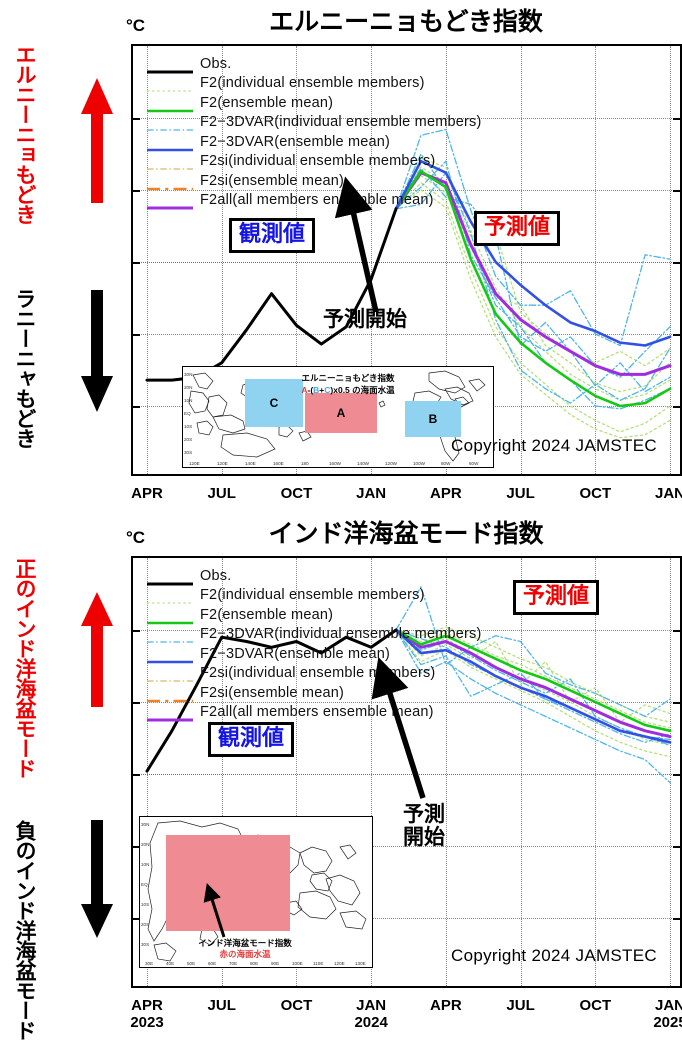 This screenshot has height=1040, width=682. Describe the element at coordinates (446, 463) in the screenshot. I see `inset-x-label: 80W` at that location.